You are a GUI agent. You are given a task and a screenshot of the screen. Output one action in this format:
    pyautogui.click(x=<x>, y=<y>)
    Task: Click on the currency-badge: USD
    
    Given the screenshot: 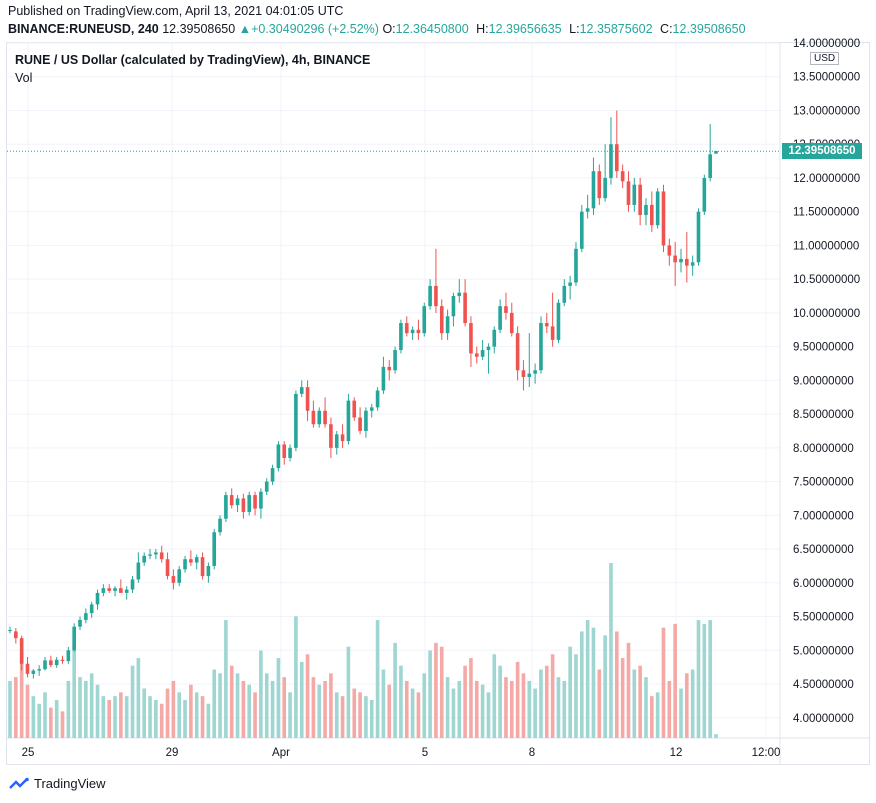 What is the action you would take?
    pyautogui.click(x=825, y=58)
    